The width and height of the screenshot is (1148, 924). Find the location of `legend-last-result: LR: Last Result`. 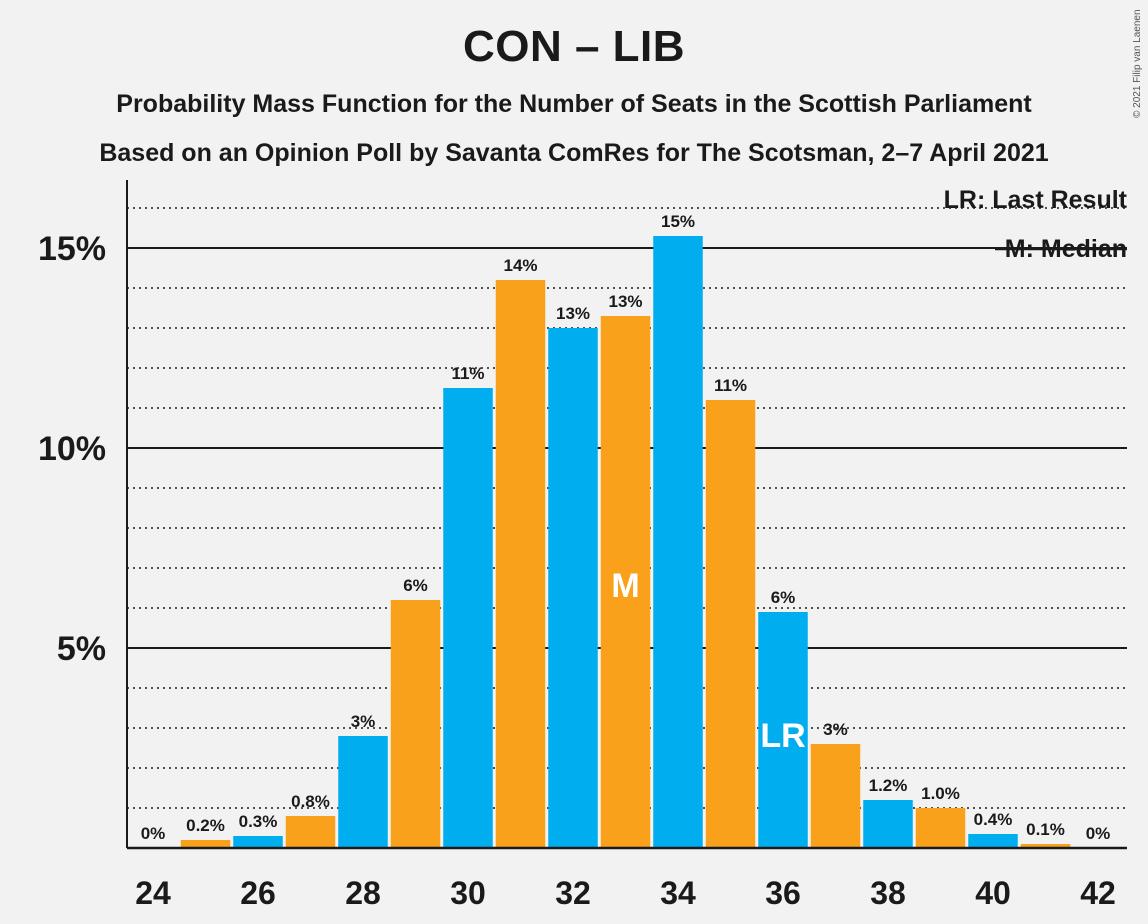

legend-last-result: LR: Last Result is located at coordinates (1036, 200).